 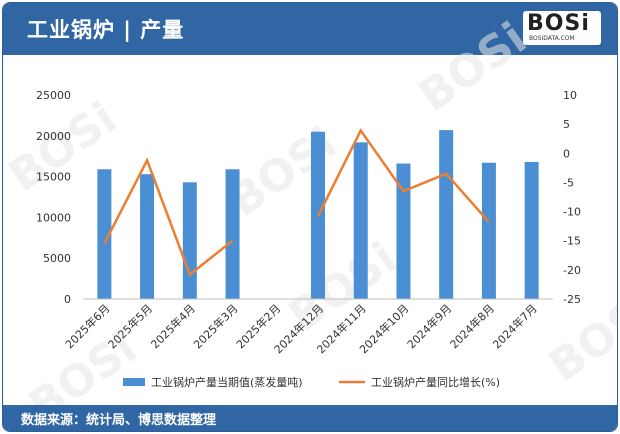 I want to click on logo-text: BOSi, so click(x=558, y=23).